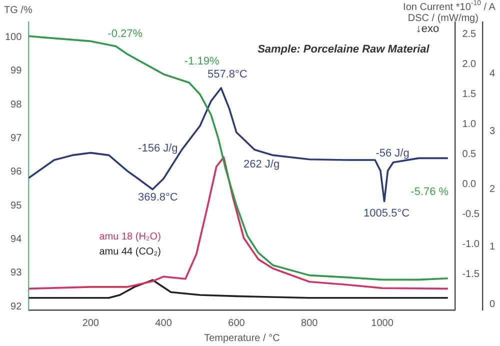 The image size is (500, 346). What do you see at coordinates (16, 71) in the screenshot?
I see `y-tick-label: 99` at bounding box center [16, 71].